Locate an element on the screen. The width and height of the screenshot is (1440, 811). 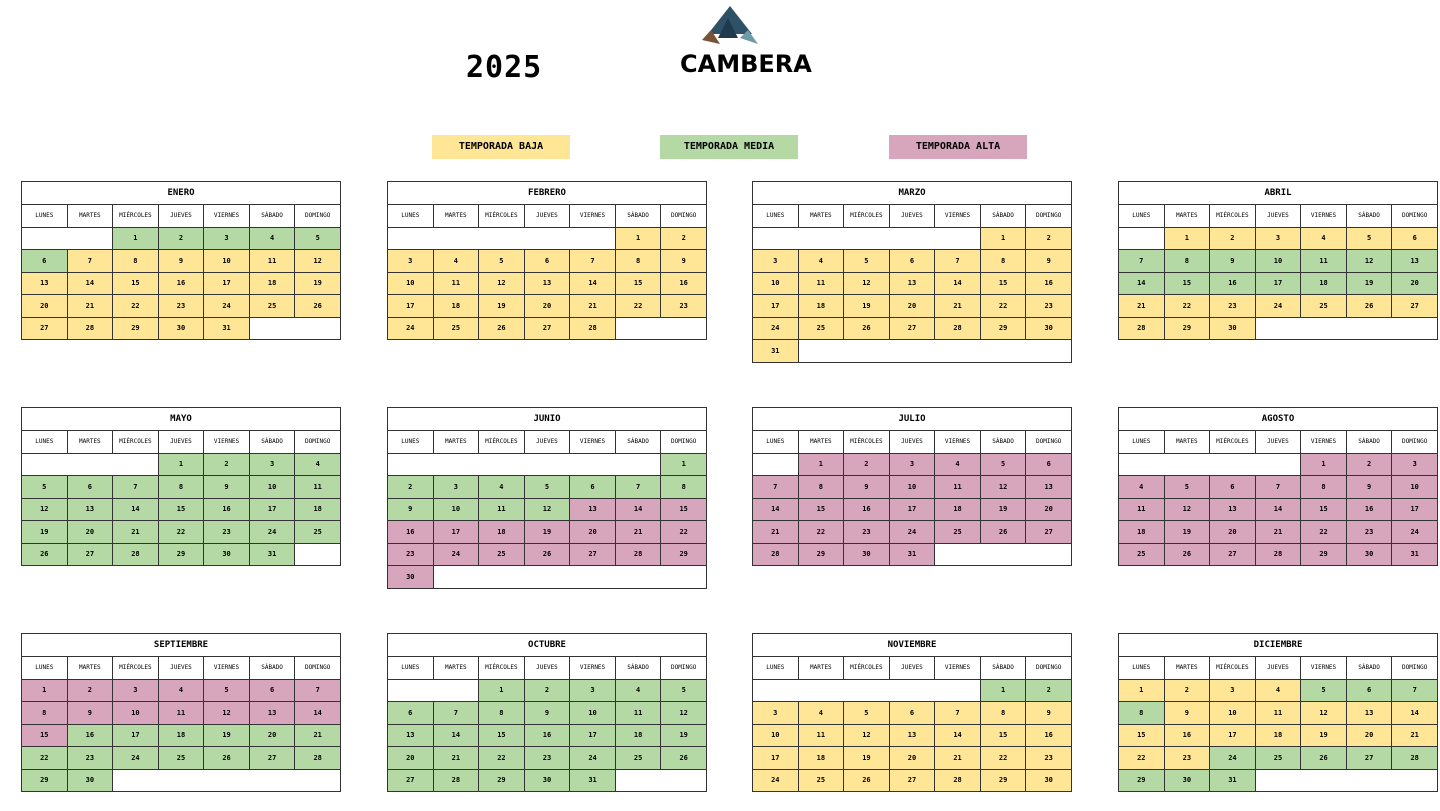
day-cell: 9 is located at coordinates (1048, 261).